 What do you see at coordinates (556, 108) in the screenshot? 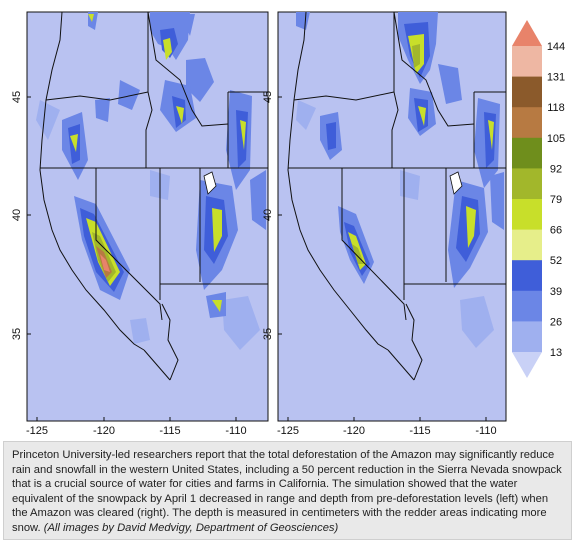
I see `colorbar-label: 118` at bounding box center [556, 108].